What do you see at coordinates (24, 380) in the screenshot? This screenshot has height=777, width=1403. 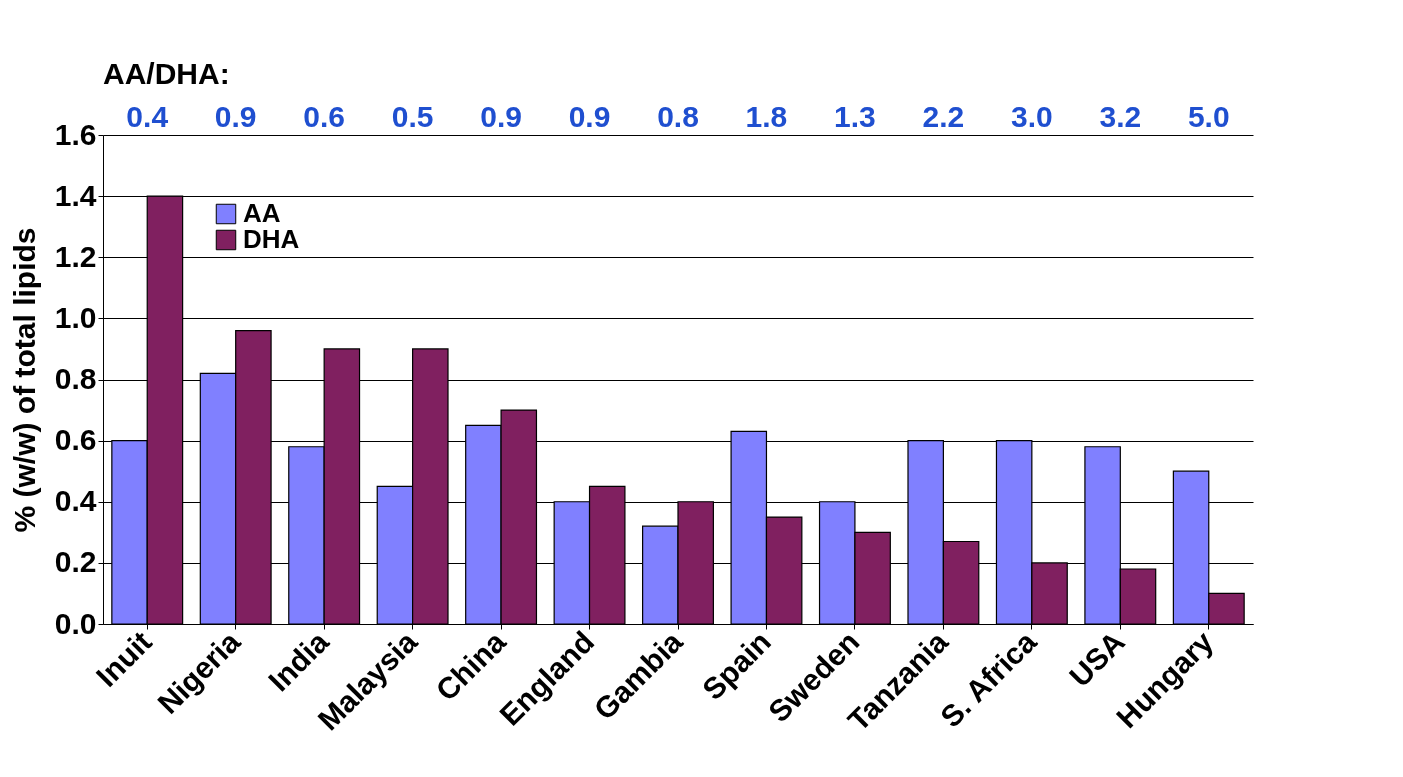 I see `y-axis-title: % (w/w) of total lipids` at bounding box center [24, 380].